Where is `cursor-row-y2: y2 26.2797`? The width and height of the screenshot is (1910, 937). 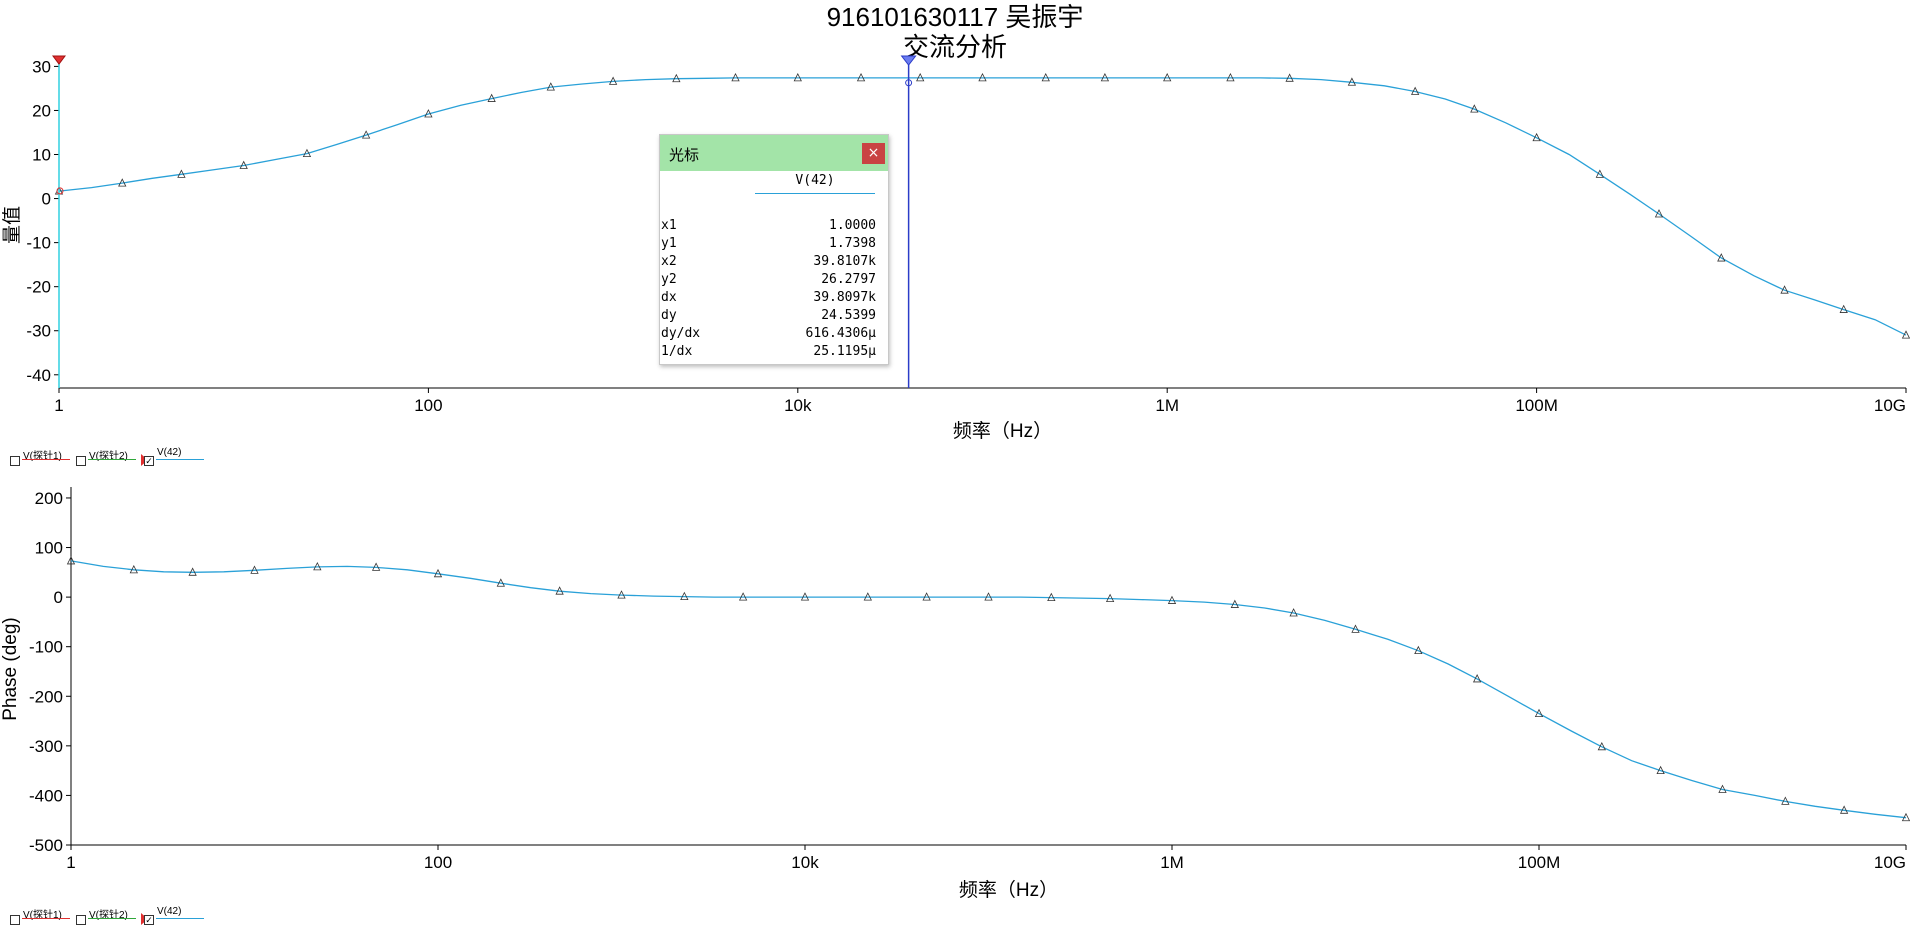
cursor-row-y2: y2 26.2797 is located at coordinates (774, 281).